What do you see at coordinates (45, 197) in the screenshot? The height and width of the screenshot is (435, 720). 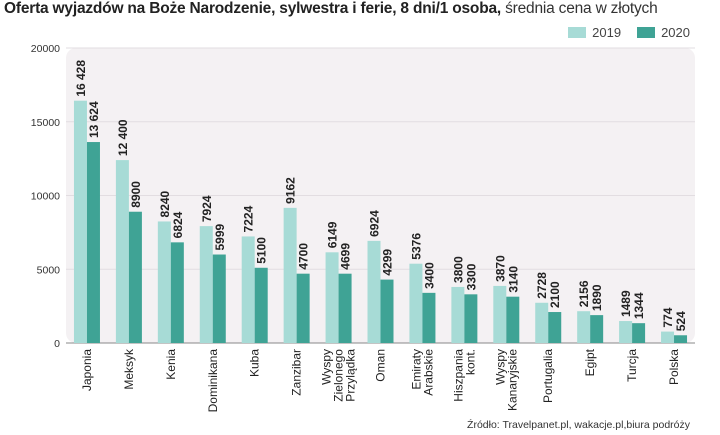 I see `y-tick-label: 10000` at bounding box center [45, 197].